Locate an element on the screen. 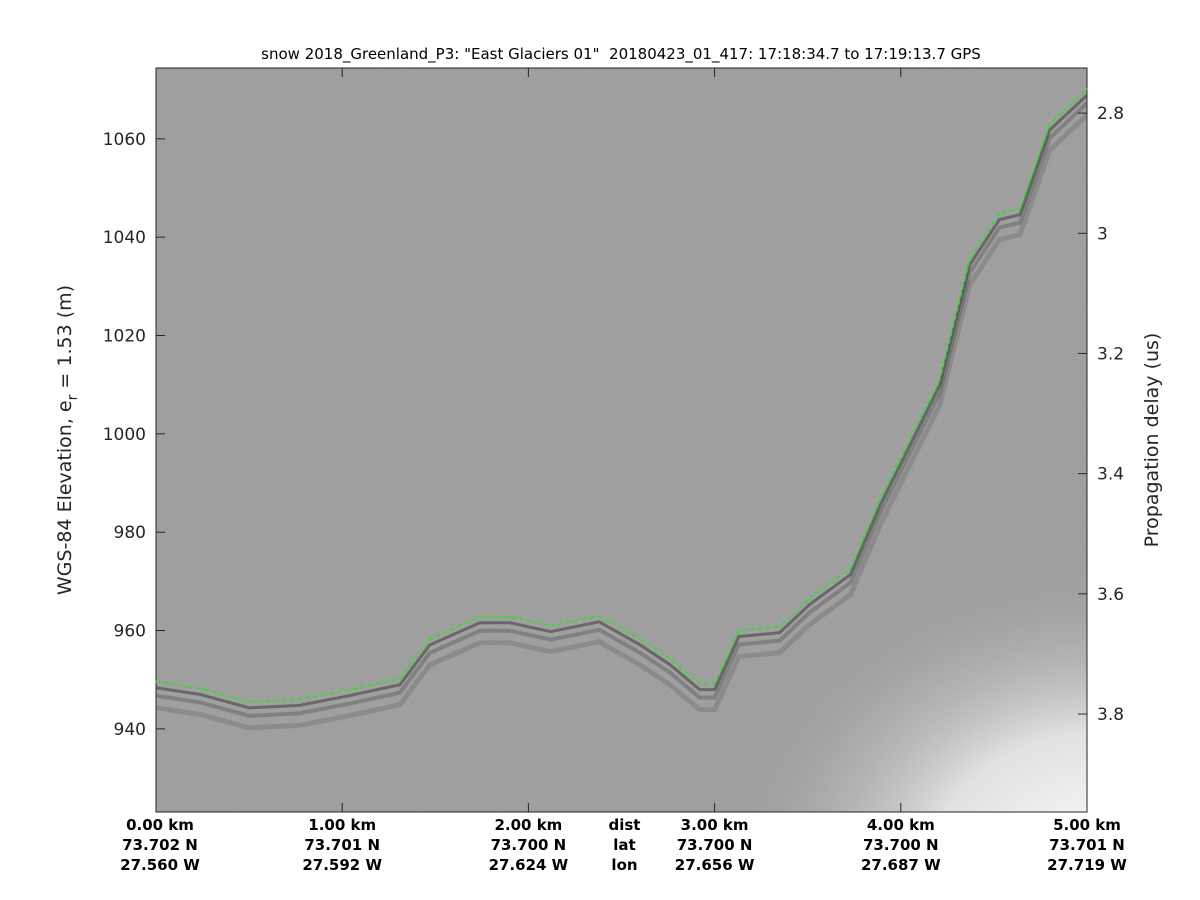 The height and width of the screenshot is (900, 1200). x-tick-lon-label: 27.592 W is located at coordinates (342, 865).